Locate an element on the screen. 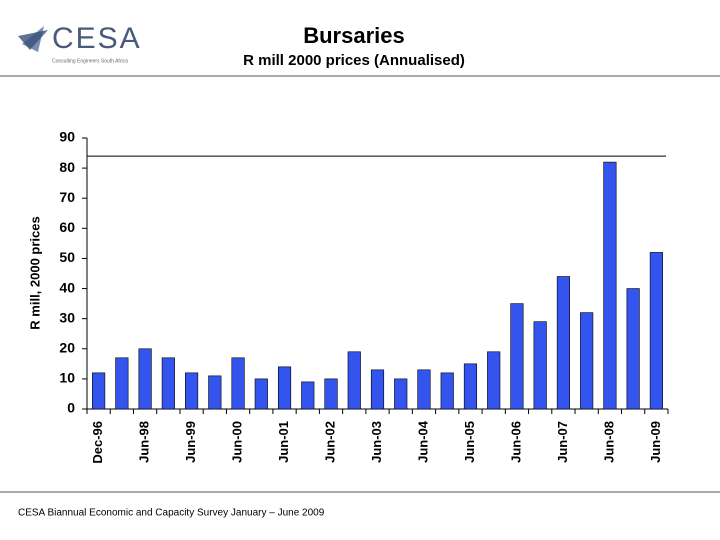  y-tick-label: 80 is located at coordinates (67, 167).